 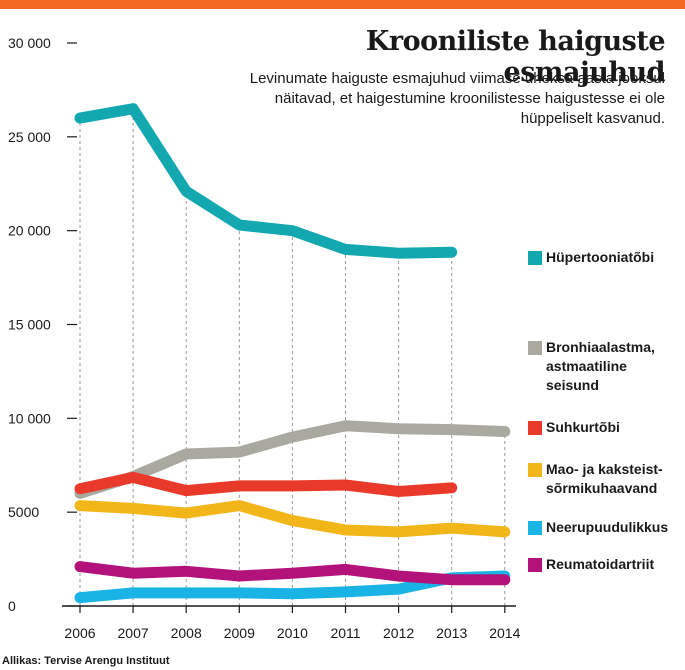 What do you see at coordinates (398, 633) in the screenshot?
I see `x-tick-label-2012: 2012` at bounding box center [398, 633].